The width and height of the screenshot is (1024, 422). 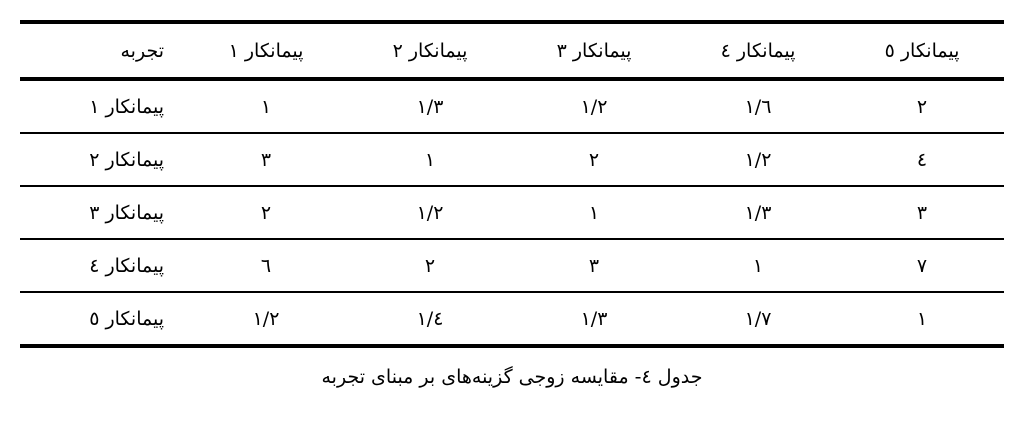 I want to click on table-row: پیمانکار ٥ ١/٢ ١/٤ ١/٣ ١/٧ ١, so click(x=512, y=318).